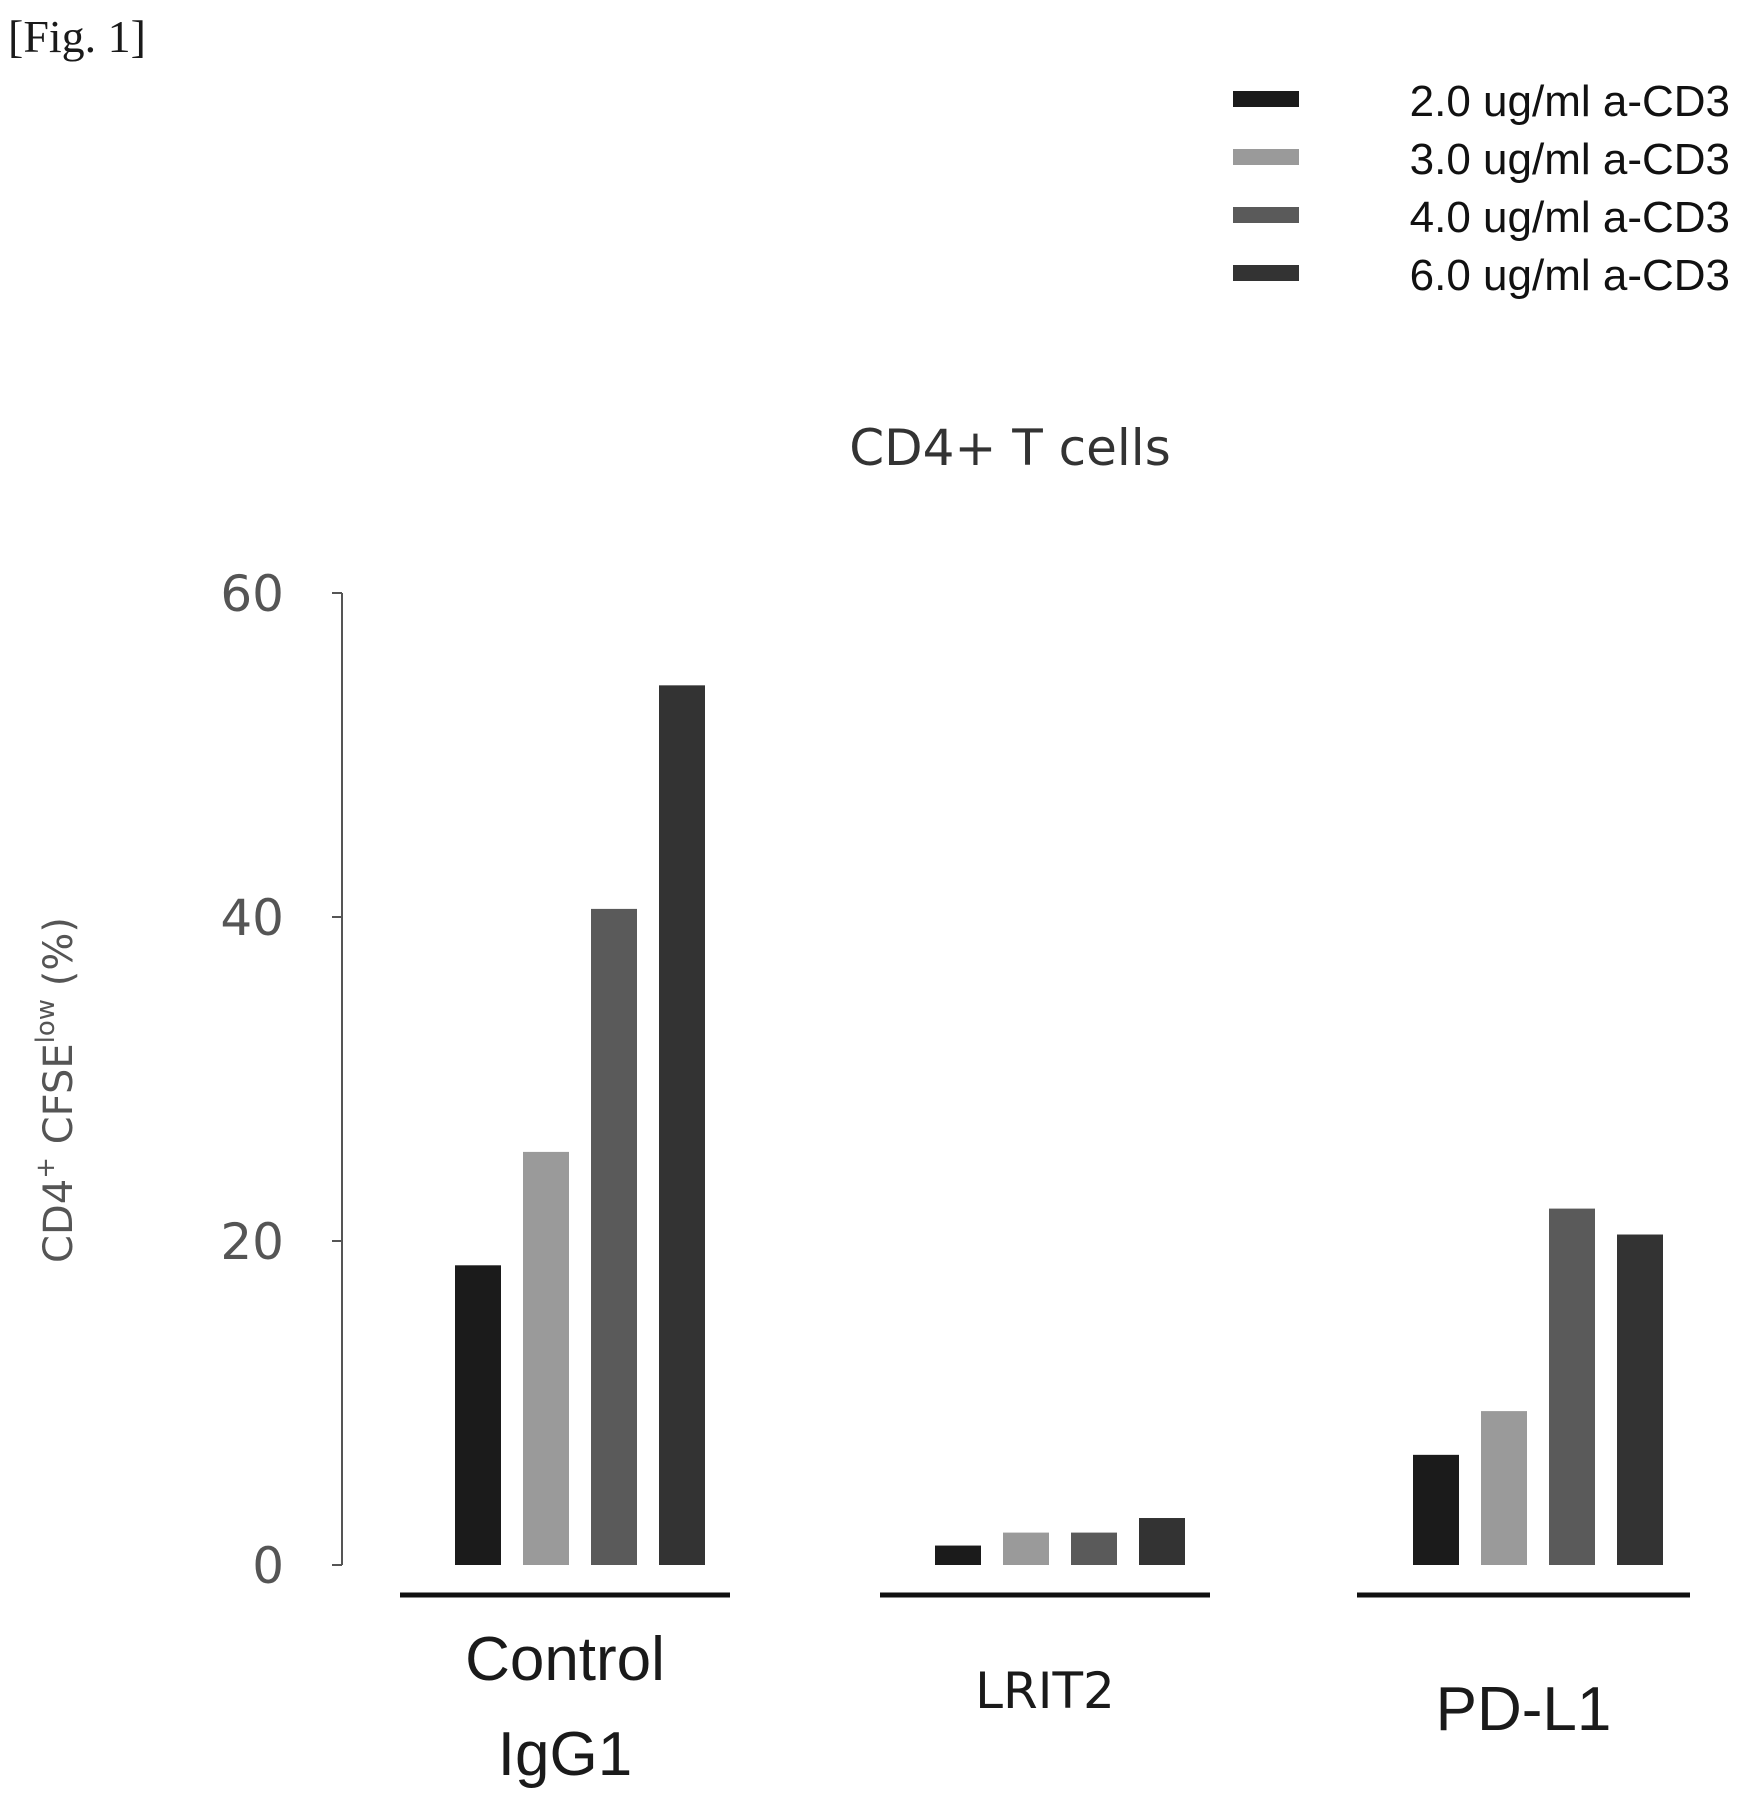  Describe the element at coordinates (281, 1080) in the screenshot. I see `y-axis: 0 20 40 60` at that location.